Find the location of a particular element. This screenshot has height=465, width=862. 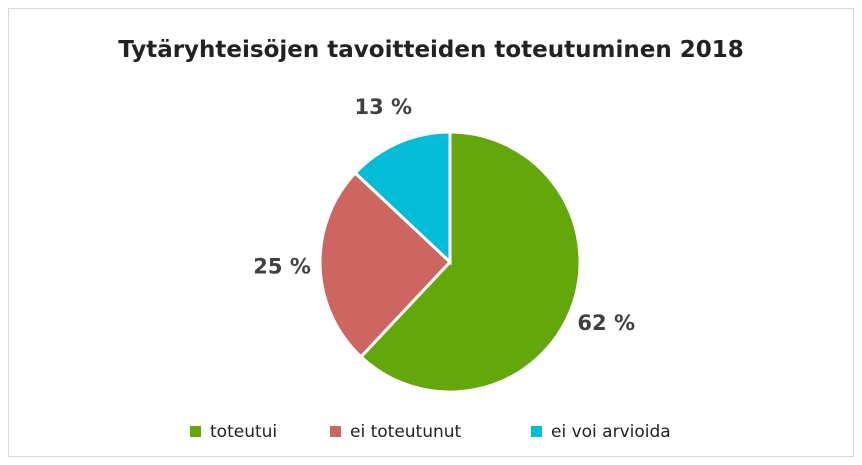

legend-label: ei voi arvioida is located at coordinates (611, 432).